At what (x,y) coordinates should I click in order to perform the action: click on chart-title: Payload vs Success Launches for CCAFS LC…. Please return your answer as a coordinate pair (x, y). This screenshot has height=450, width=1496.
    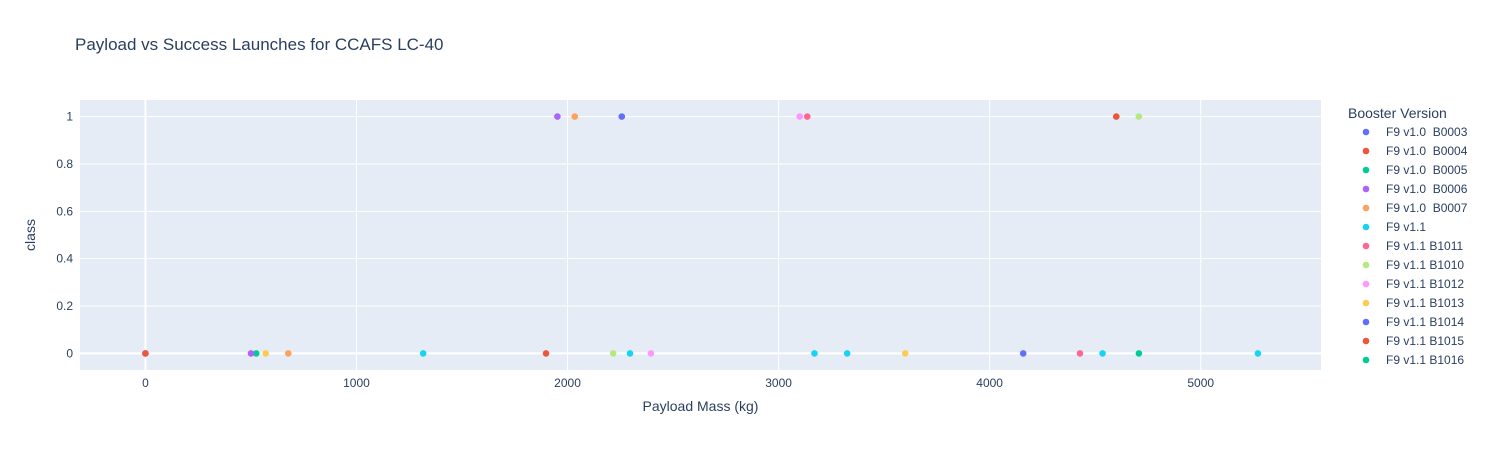
    Looking at the image, I should click on (259, 44).